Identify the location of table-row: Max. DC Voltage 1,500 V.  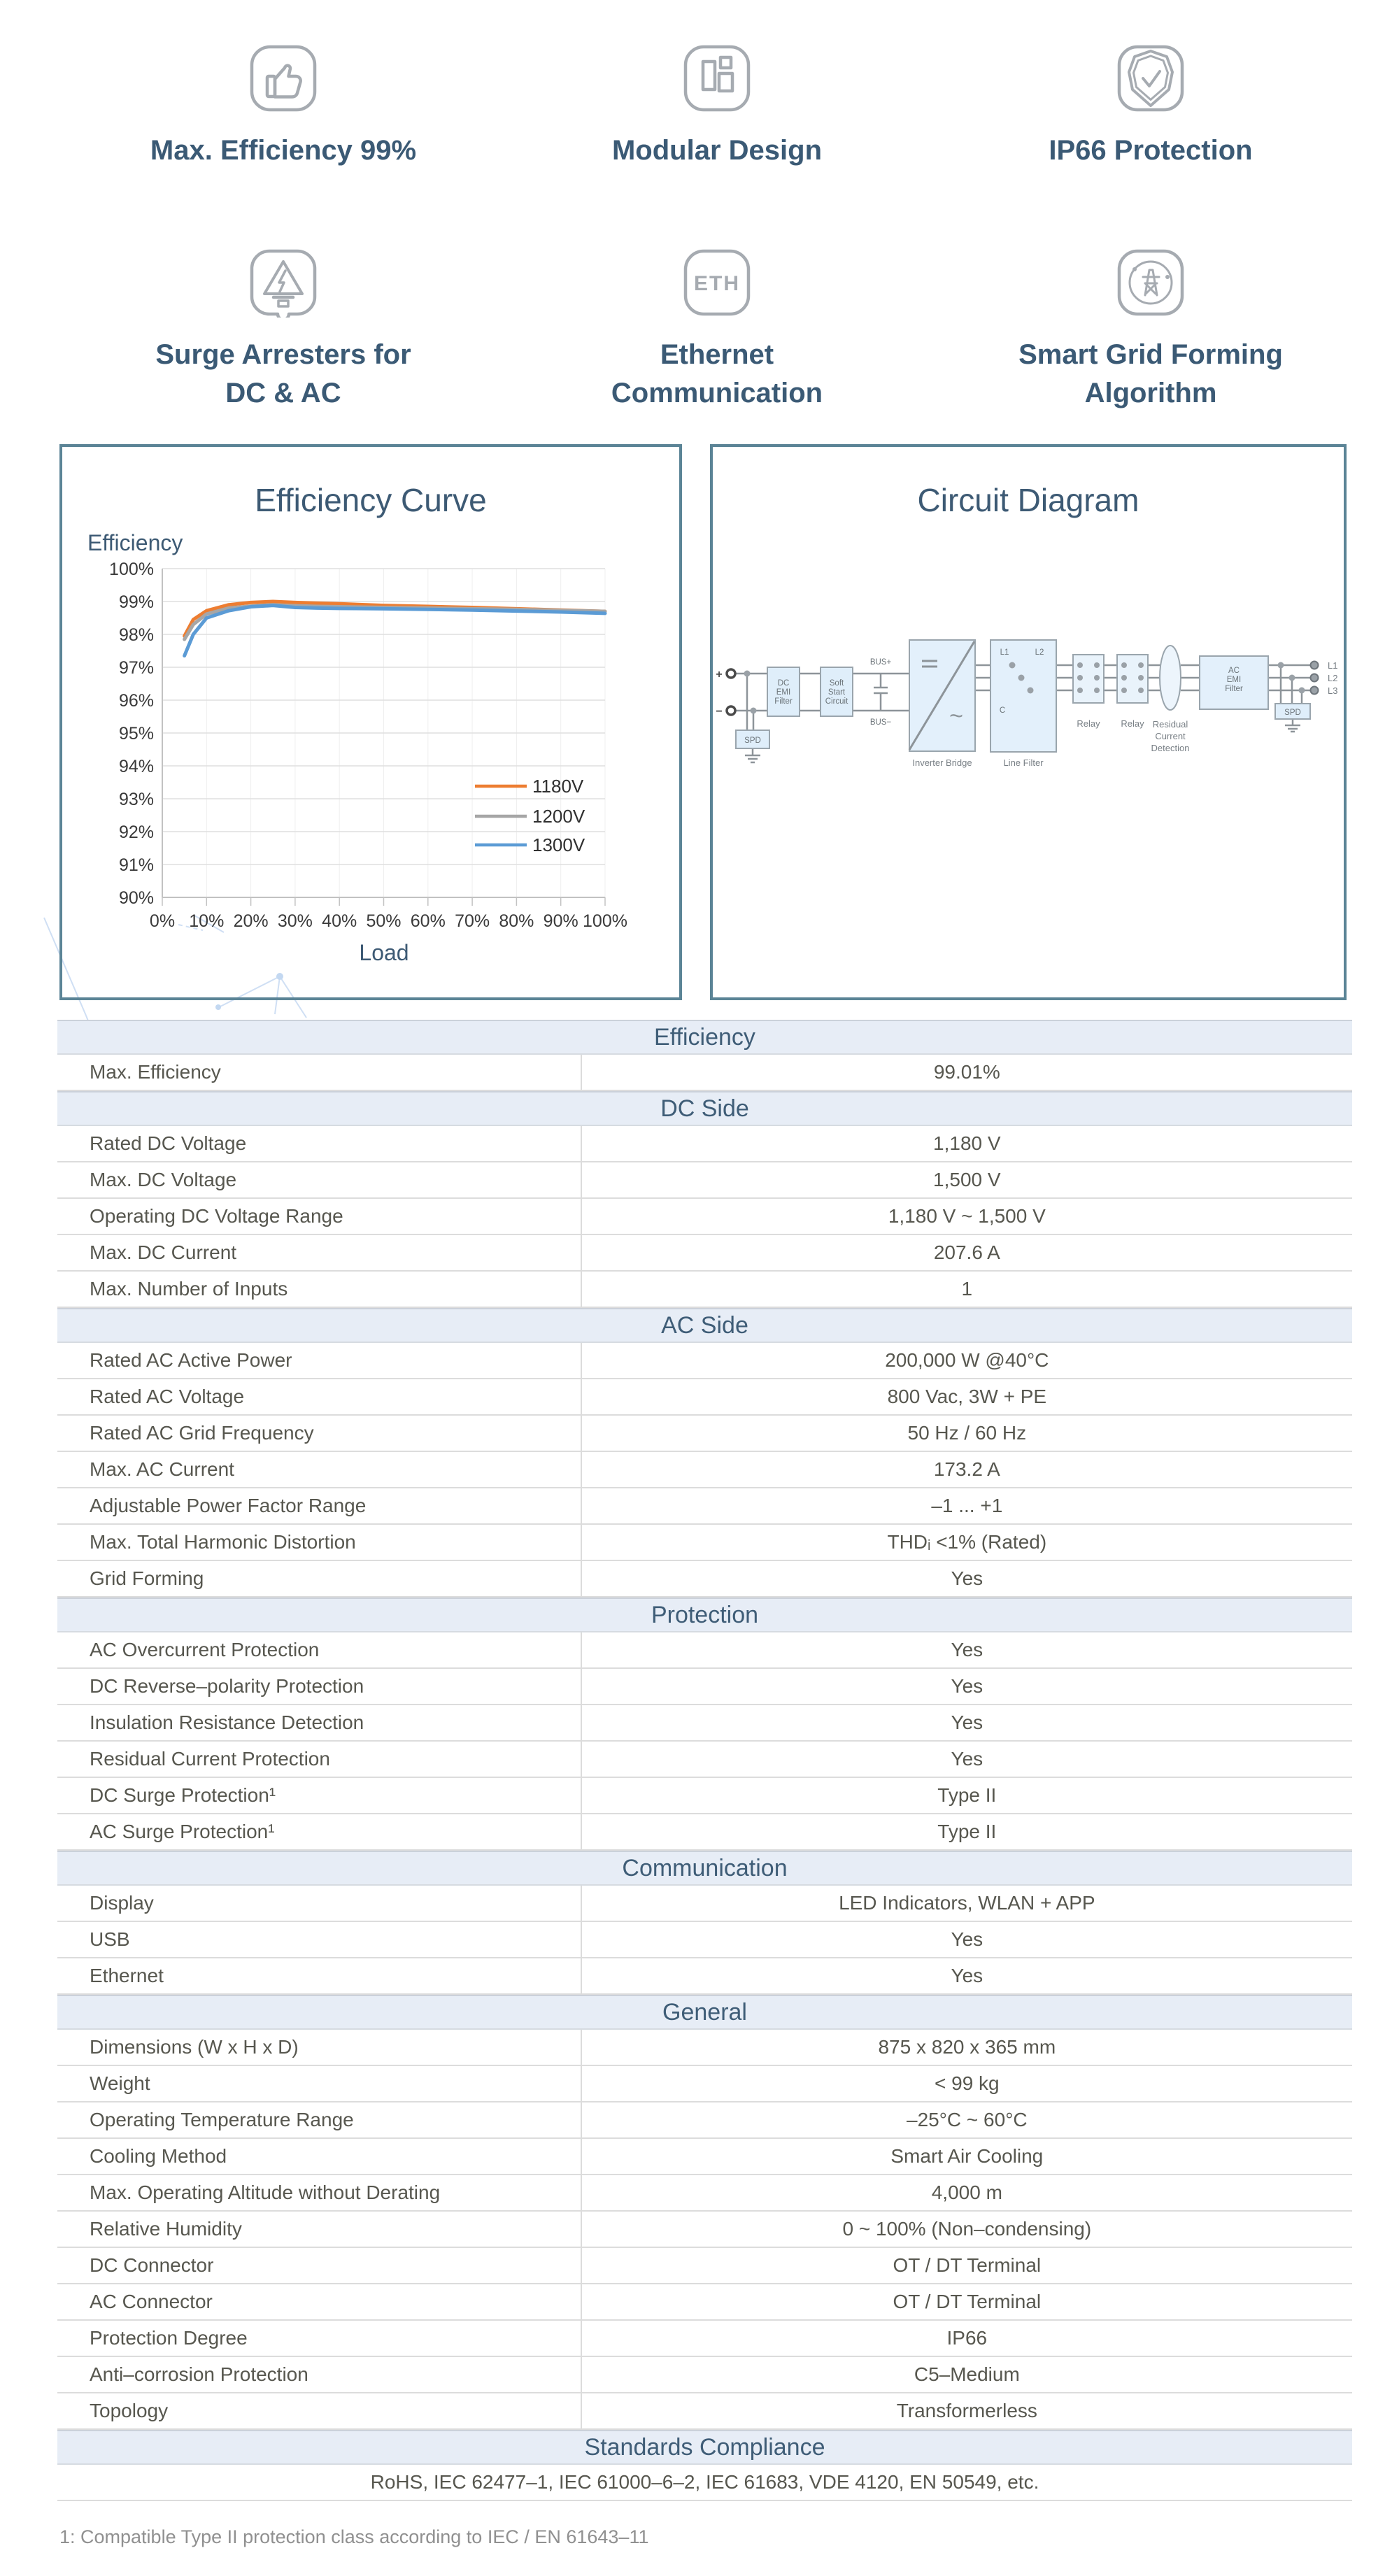
(704, 1180).